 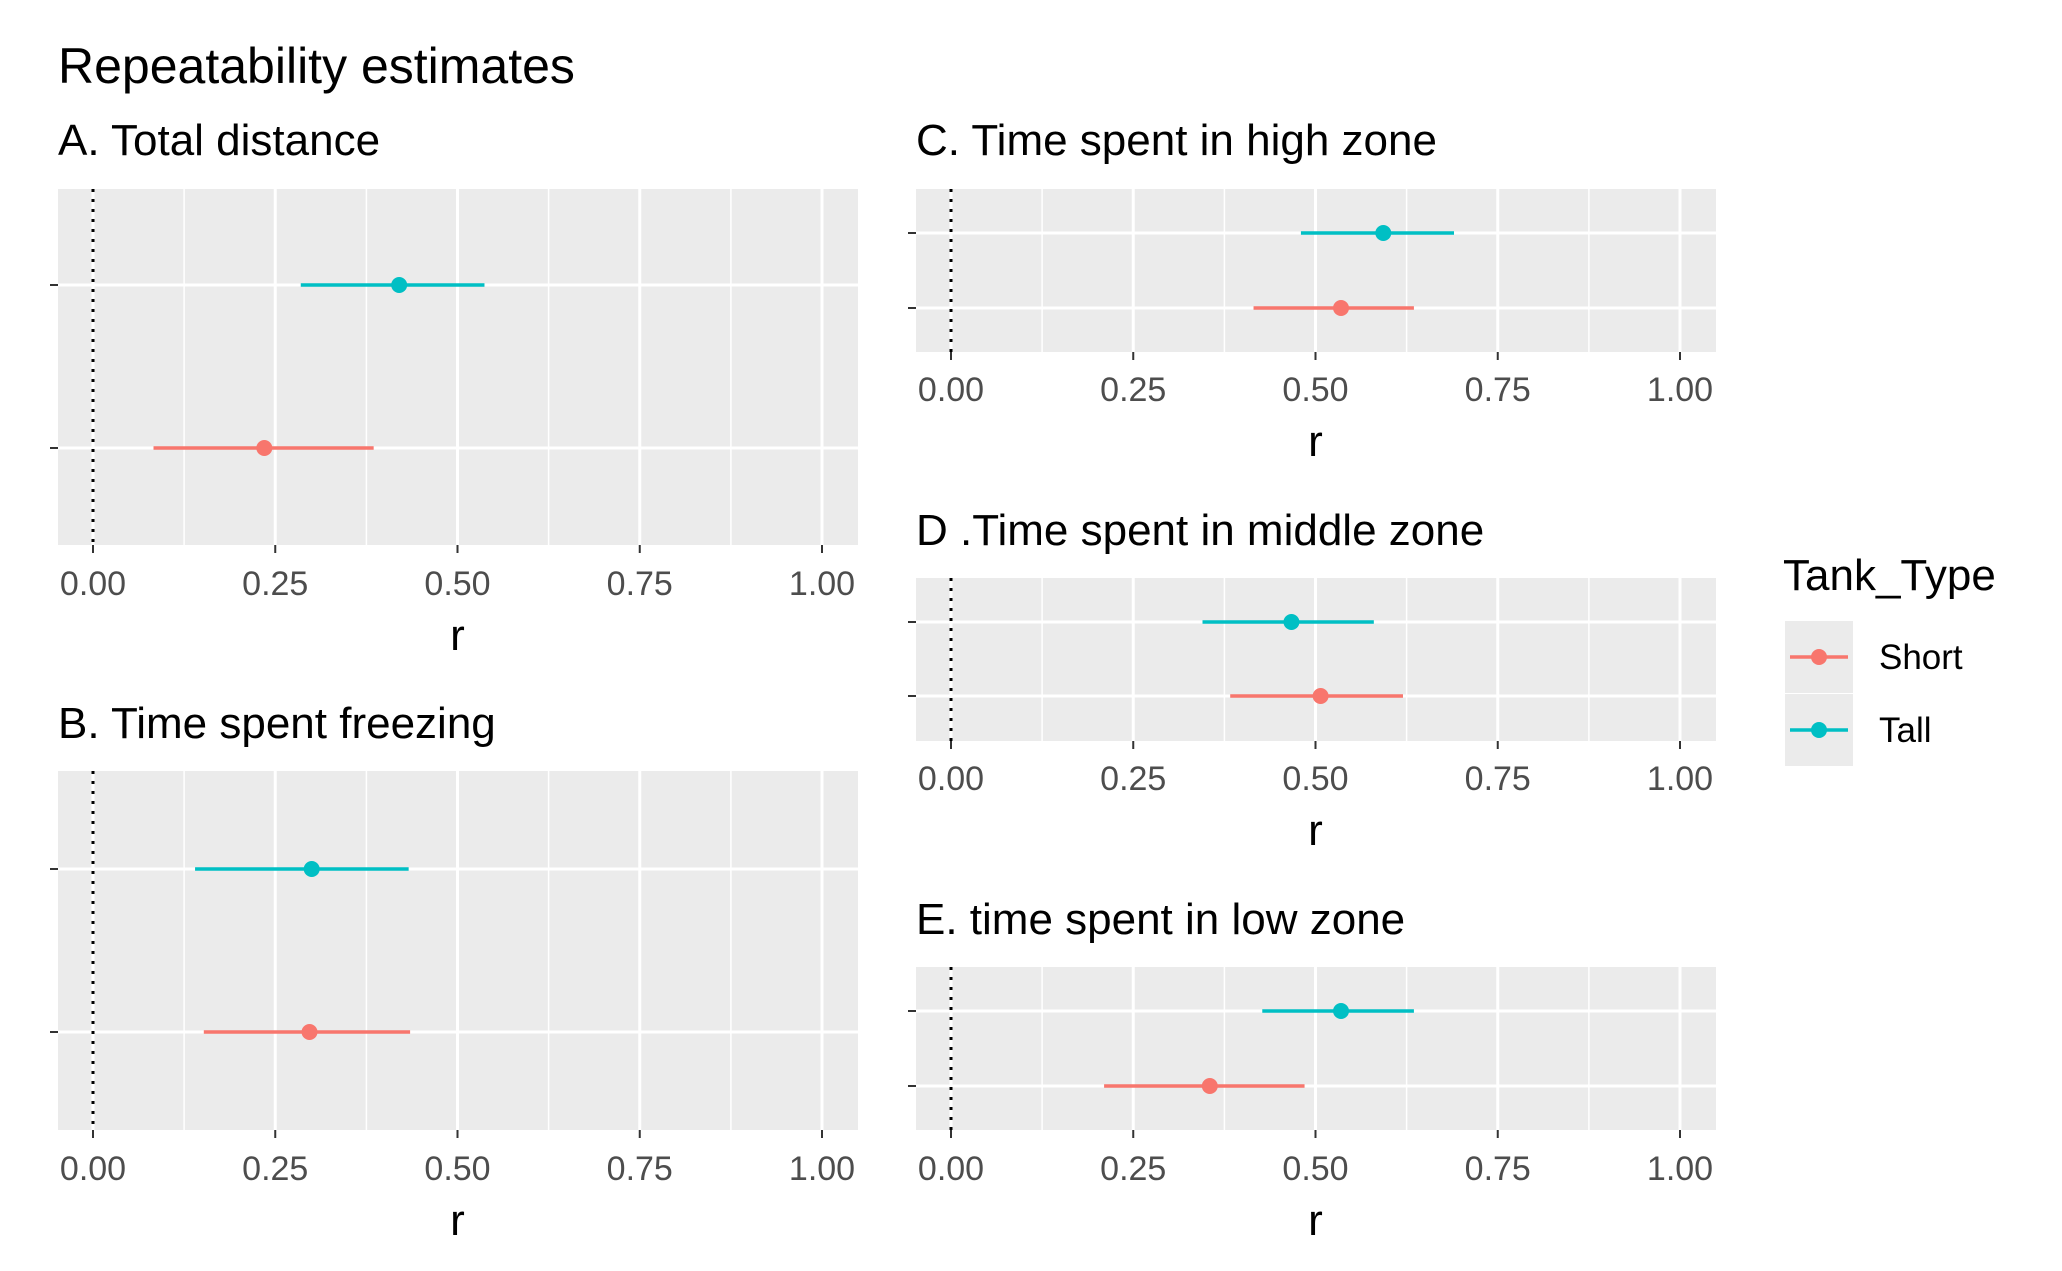 What do you see at coordinates (316, 66) in the screenshot?
I see `figure-title: Repeatability estimates` at bounding box center [316, 66].